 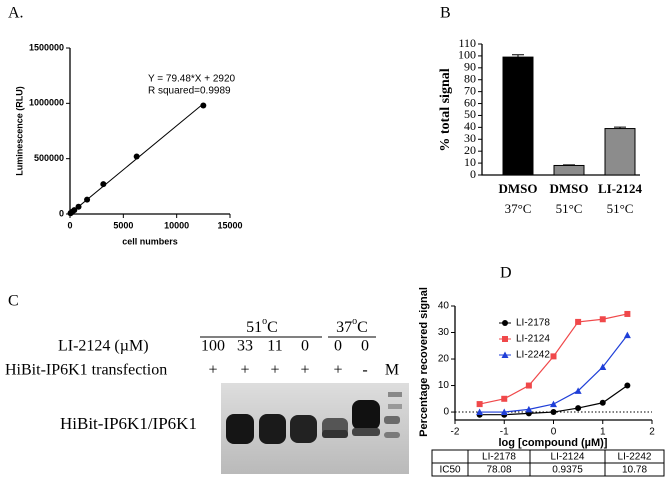 What do you see at coordinates (450, 470) in the screenshot?
I see `table-row-label: IC50` at bounding box center [450, 470].